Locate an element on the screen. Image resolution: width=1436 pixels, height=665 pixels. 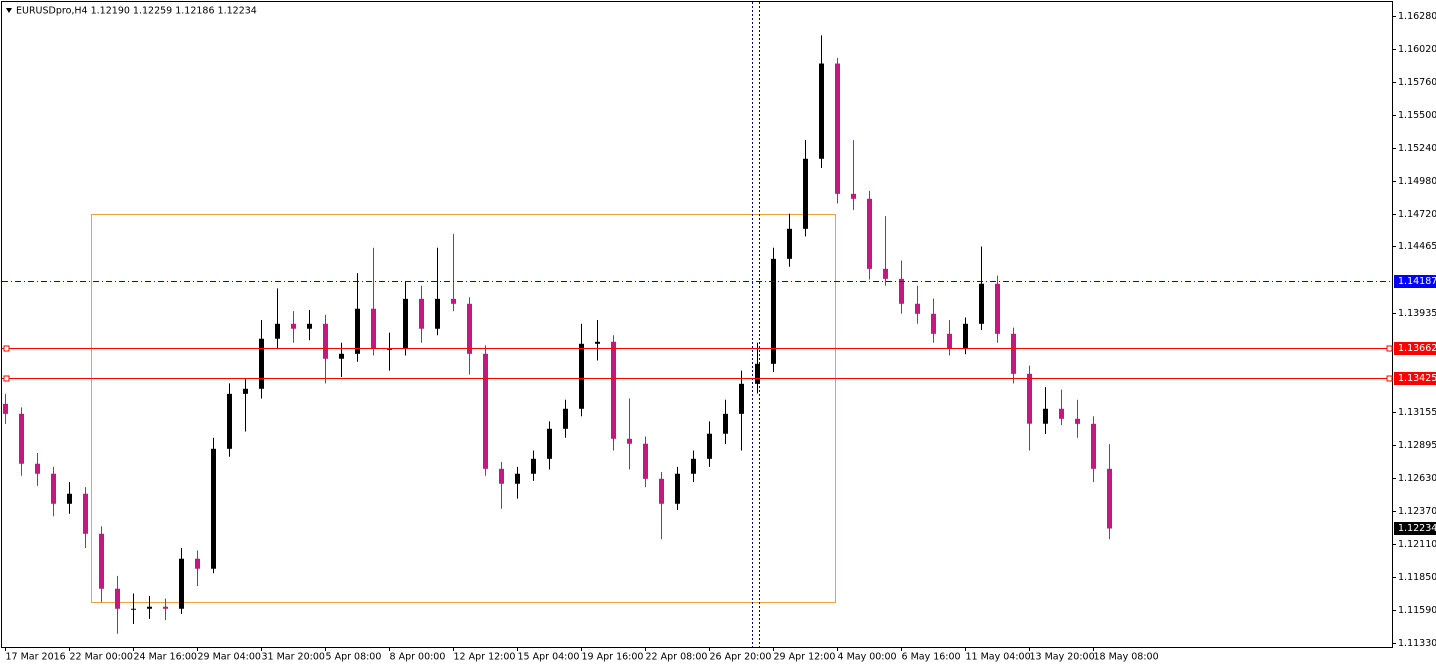
x-tick-label: 22 Mar 00:00 is located at coordinates (101, 657).